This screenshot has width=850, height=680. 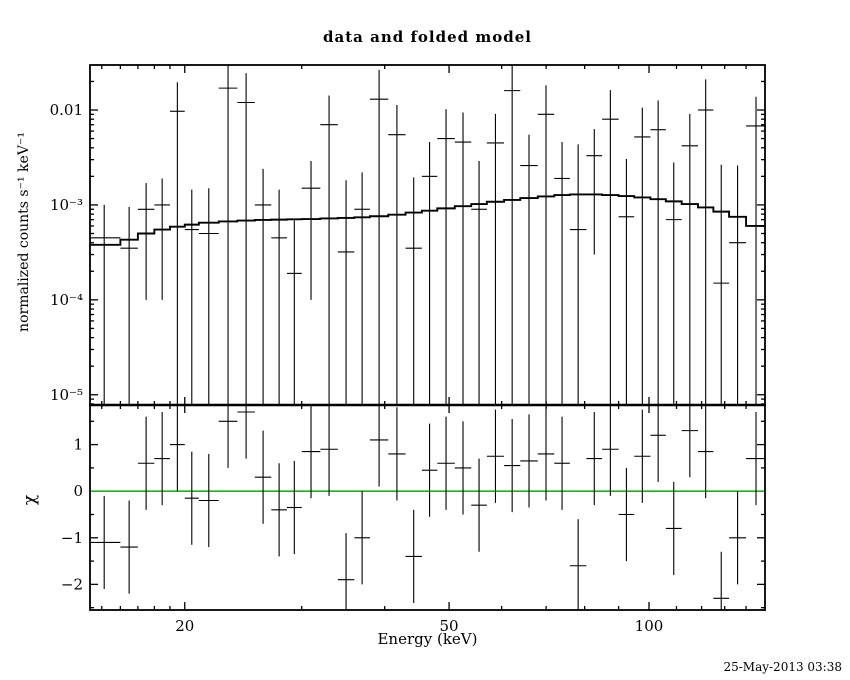 What do you see at coordinates (72, 538) in the screenshot?
I see `svg-text: −1` at bounding box center [72, 538].